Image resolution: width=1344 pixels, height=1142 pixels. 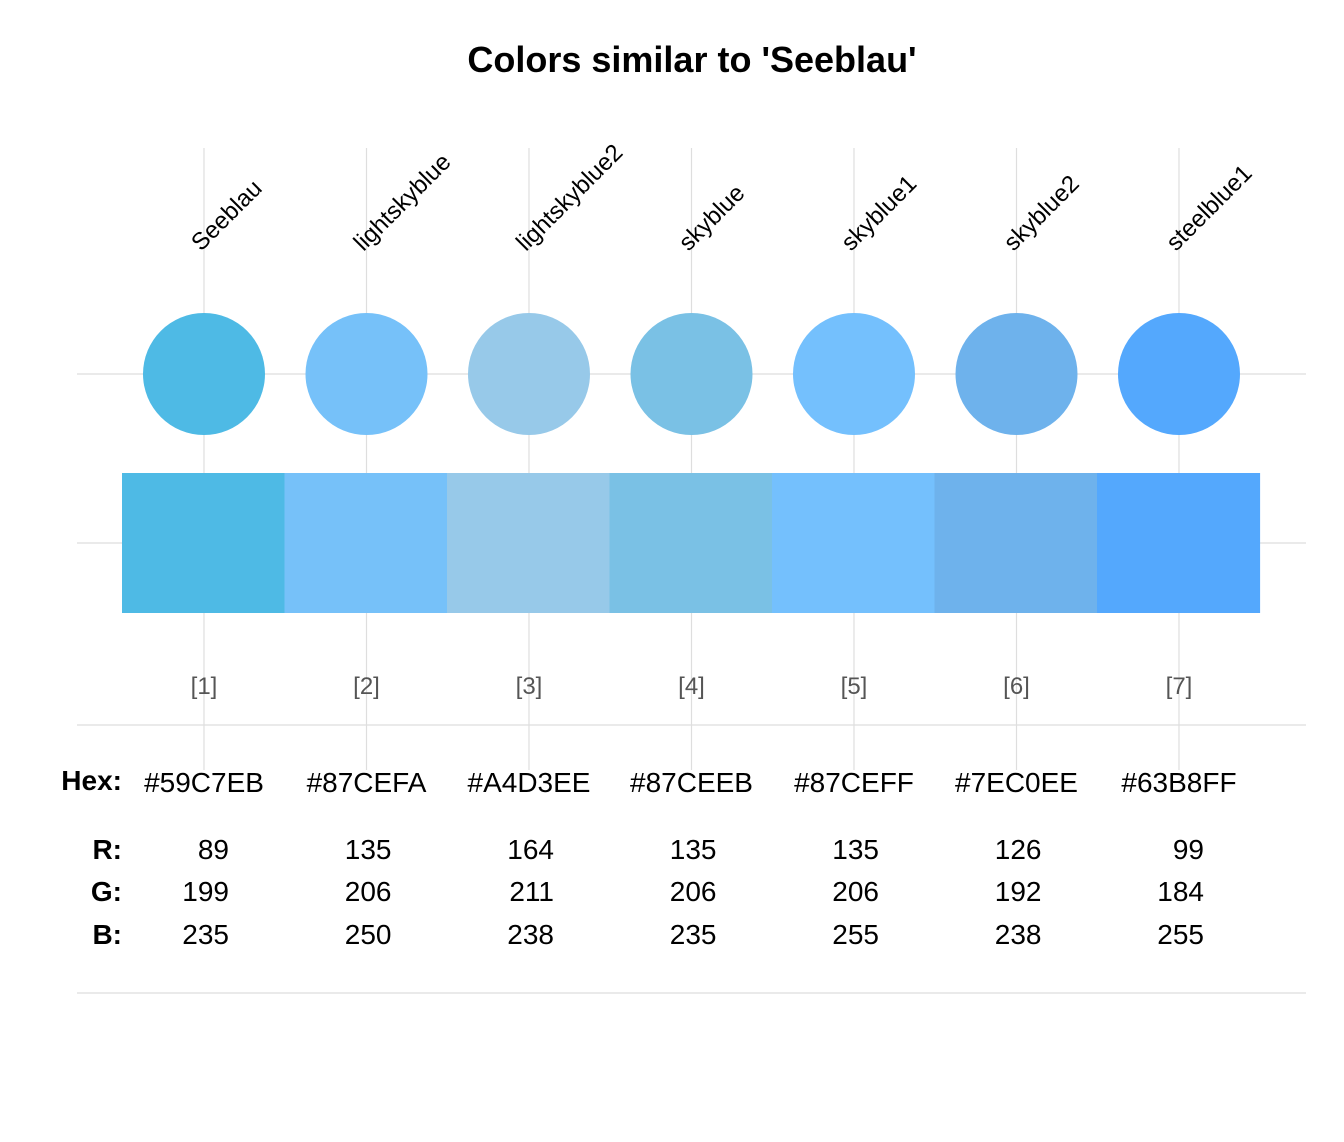 I want to click on r-value: 99, so click(x=1188, y=849).